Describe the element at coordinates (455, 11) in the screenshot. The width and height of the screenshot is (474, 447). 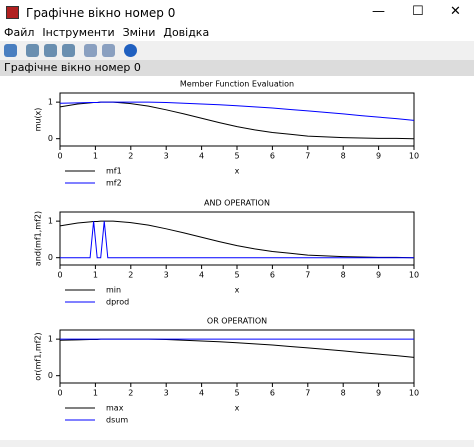
I see `close-button: ✕` at that location.